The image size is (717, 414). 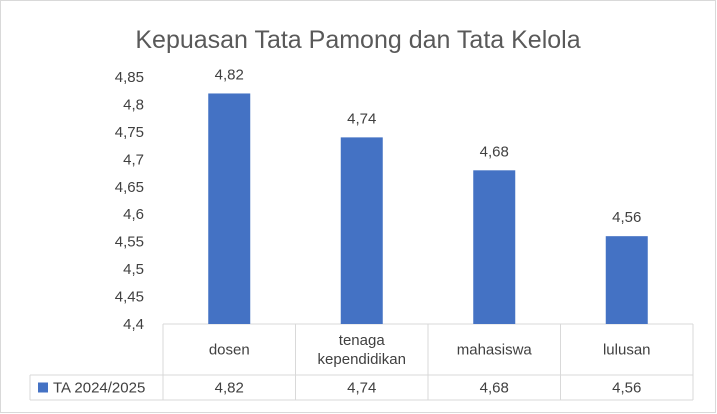 What do you see at coordinates (129, 132) in the screenshot?
I see `y-tick-label: 4,75` at bounding box center [129, 132].